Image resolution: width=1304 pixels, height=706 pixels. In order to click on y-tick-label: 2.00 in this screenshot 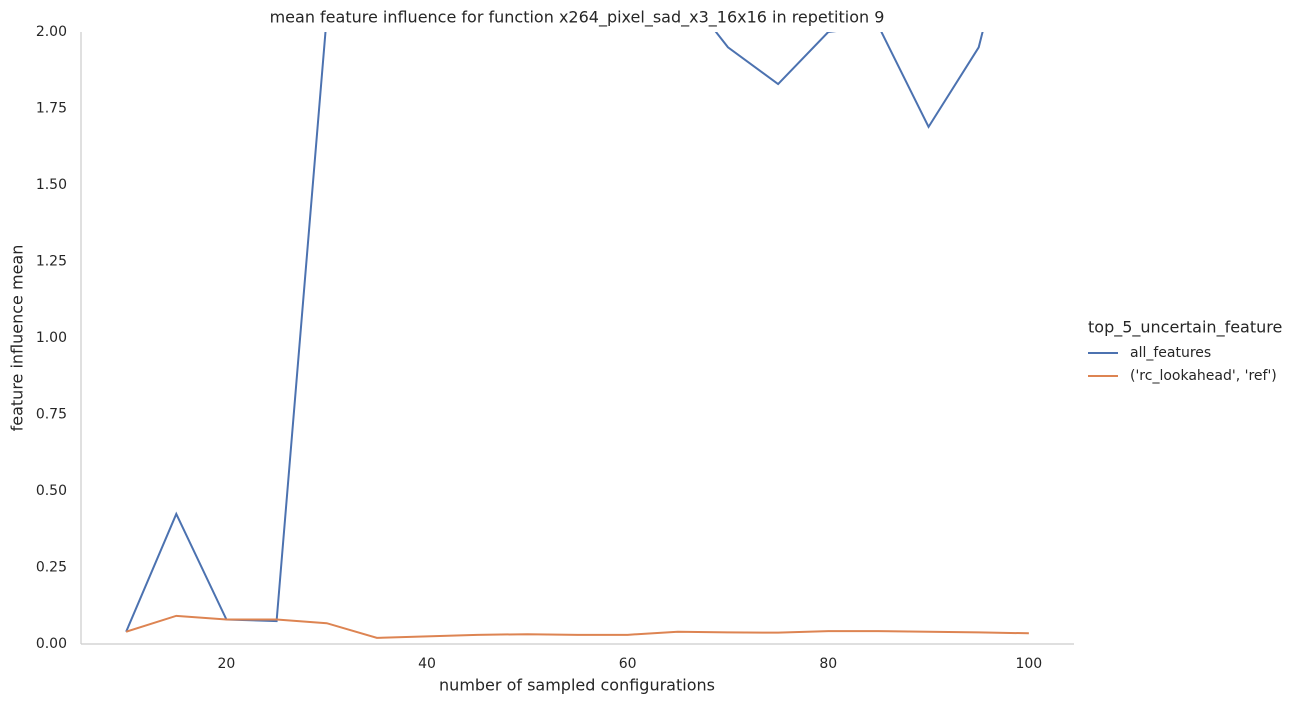, I will do `click(51, 32)`.